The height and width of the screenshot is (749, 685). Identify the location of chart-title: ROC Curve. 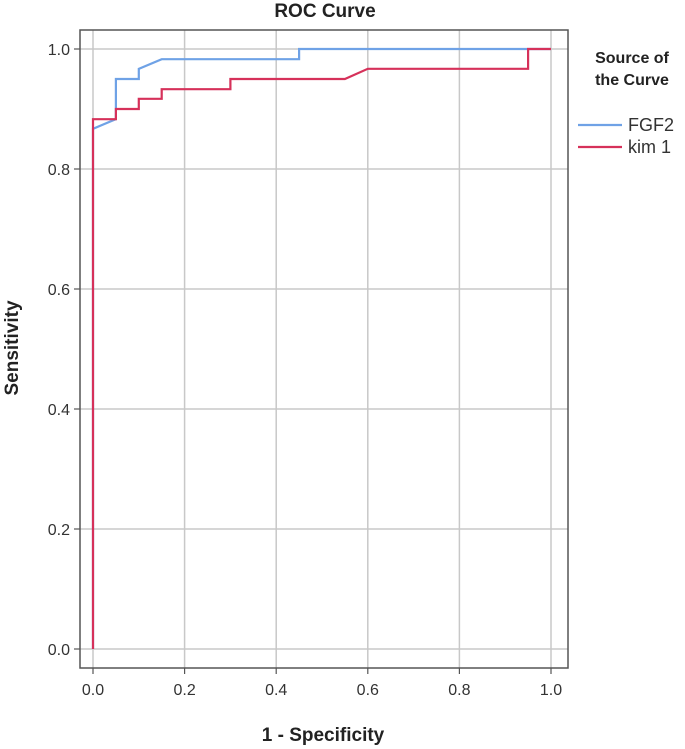
(324, 11).